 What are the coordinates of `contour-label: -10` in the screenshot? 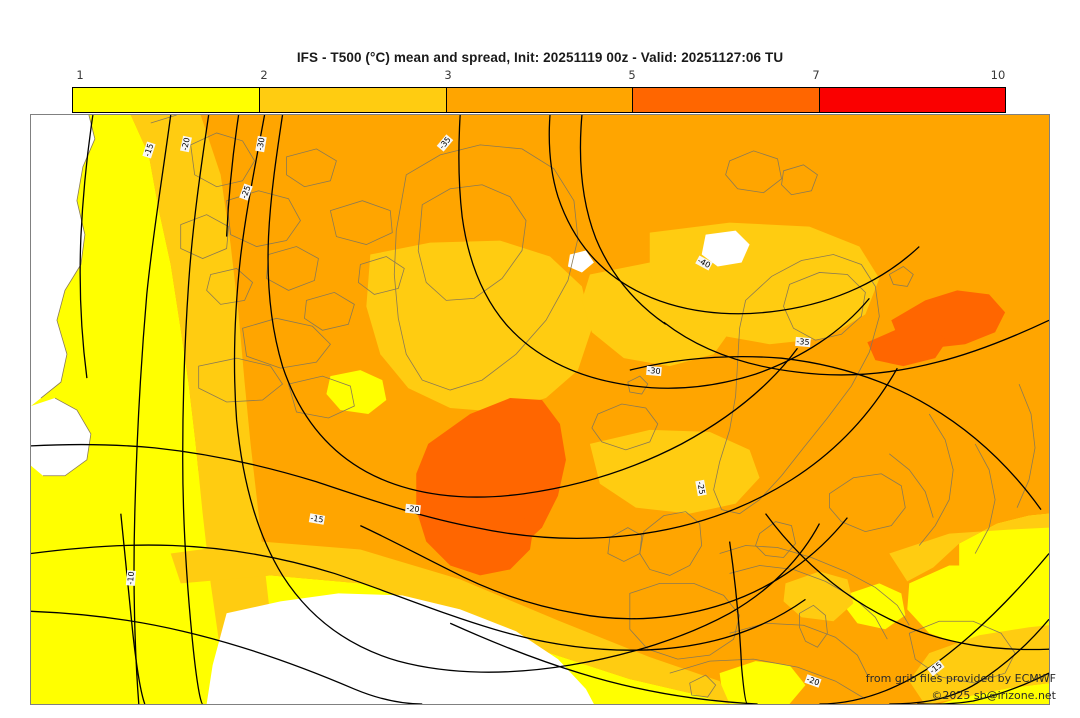 It's located at (131, 578).